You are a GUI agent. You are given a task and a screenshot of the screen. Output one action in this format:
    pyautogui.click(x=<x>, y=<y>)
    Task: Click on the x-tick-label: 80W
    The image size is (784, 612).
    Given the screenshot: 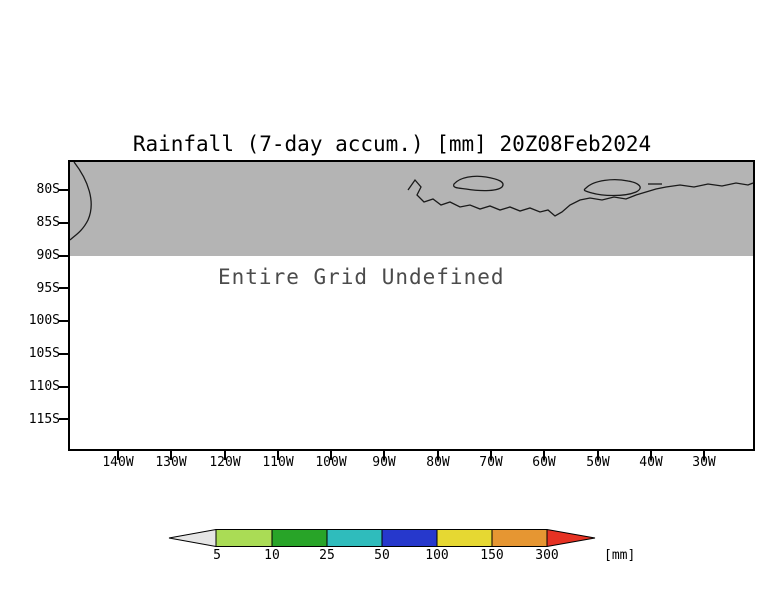 What is the action you would take?
    pyautogui.click(x=438, y=462)
    